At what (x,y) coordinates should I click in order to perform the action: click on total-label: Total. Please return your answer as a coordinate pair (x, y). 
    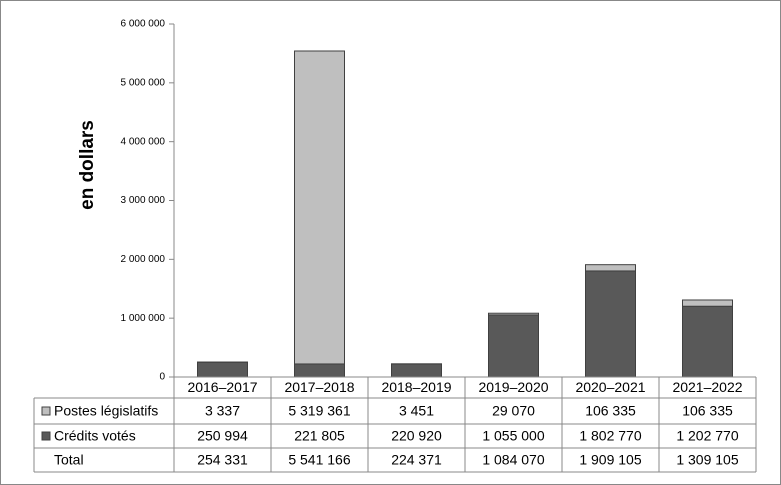
    Looking at the image, I should click on (69, 460).